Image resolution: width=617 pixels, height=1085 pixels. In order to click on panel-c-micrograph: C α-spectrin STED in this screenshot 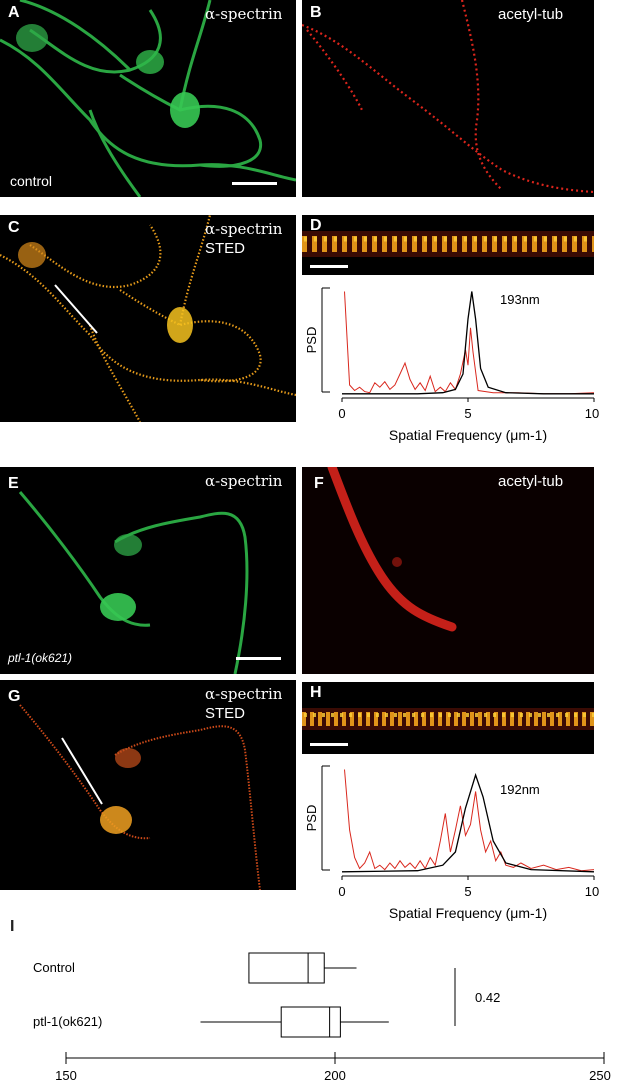, I will do `click(148, 318)`.